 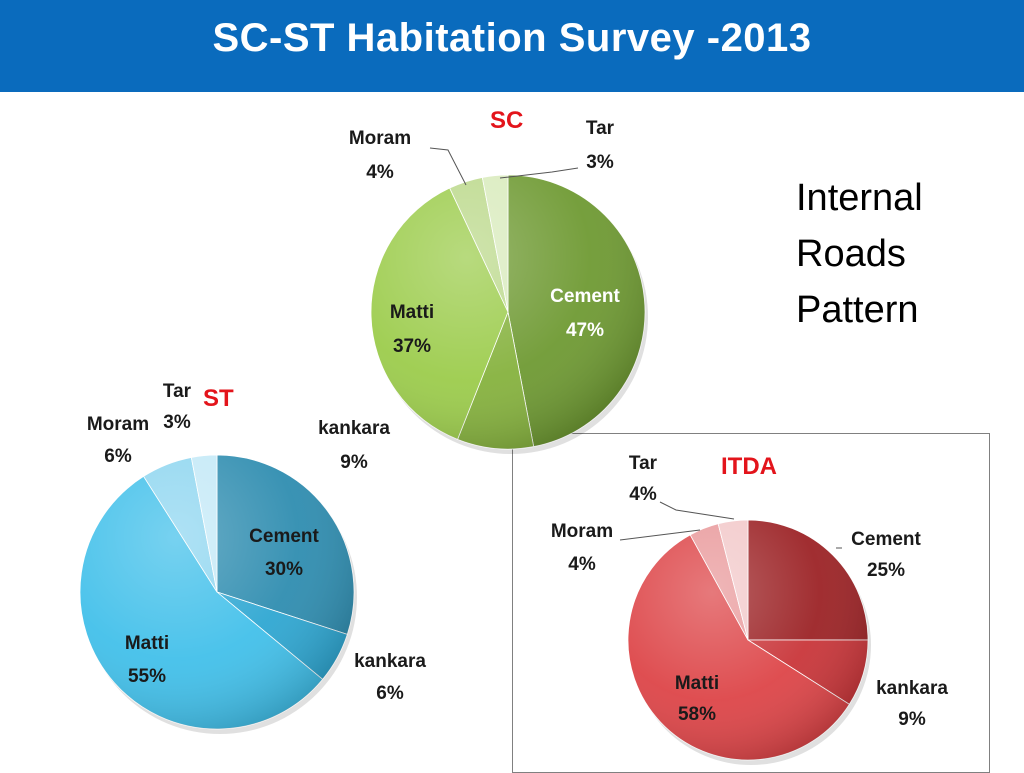 What do you see at coordinates (506, 120) in the screenshot?
I see `pie-title: SC` at bounding box center [506, 120].